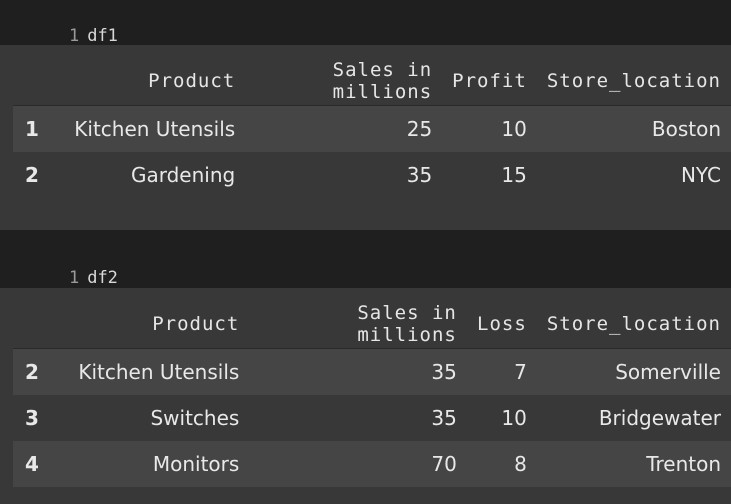 The image size is (731, 504). What do you see at coordinates (501, 464) in the screenshot?
I see `cell-loss: 8` at bounding box center [501, 464].